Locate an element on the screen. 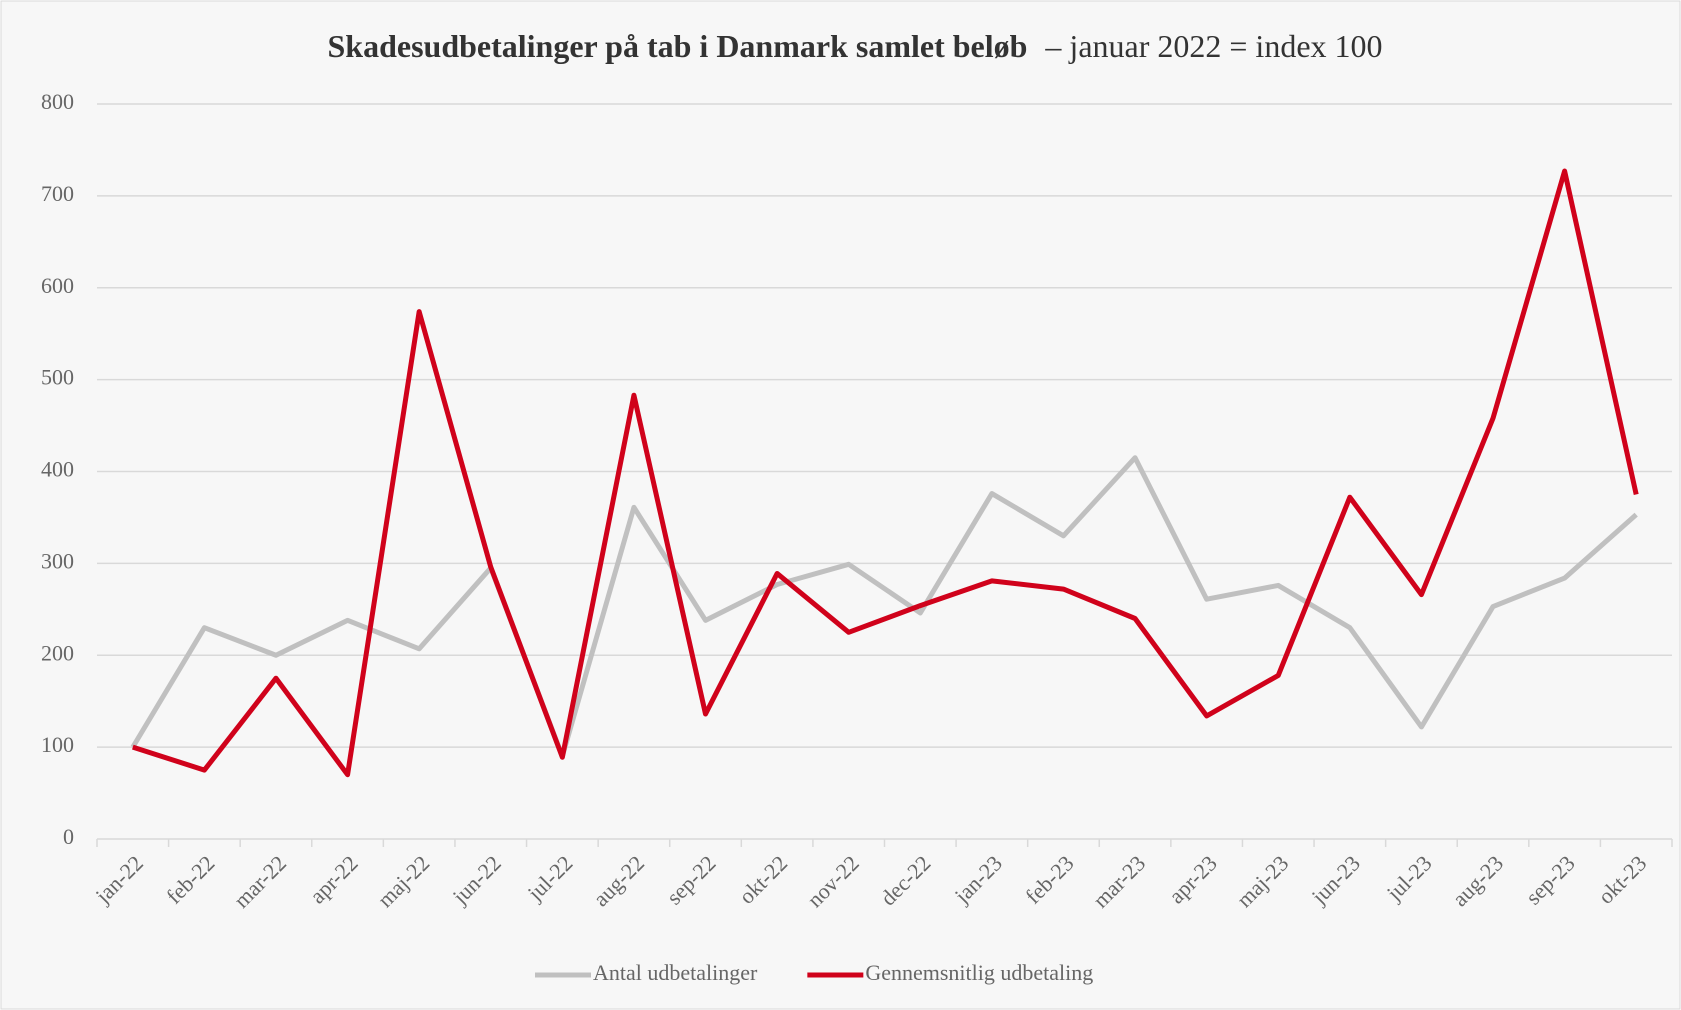 This screenshot has width=1681, height=1010. y-tick-label: 600 is located at coordinates (57, 285).